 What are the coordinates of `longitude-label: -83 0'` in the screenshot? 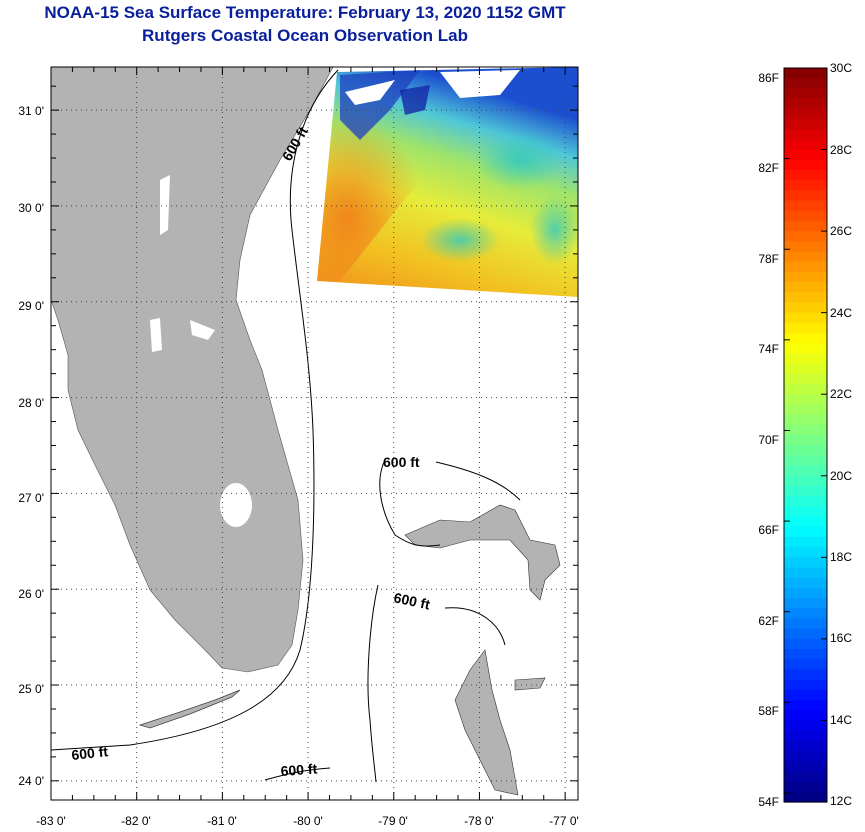 It's located at (51, 821).